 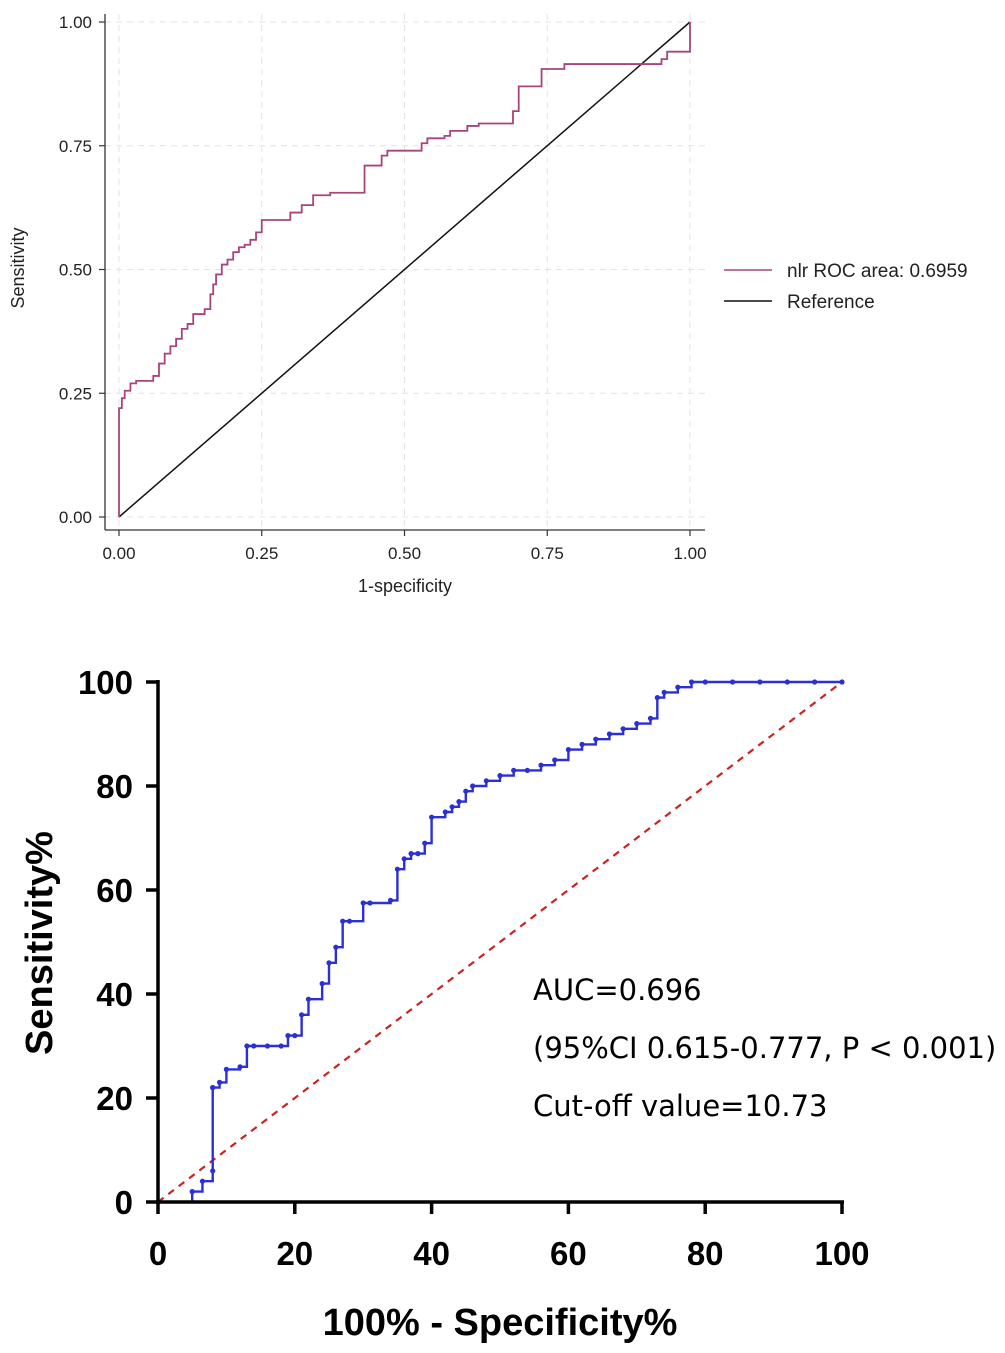 I want to click on chart1-y-tick-label-0: 0.00, so click(x=75, y=517).